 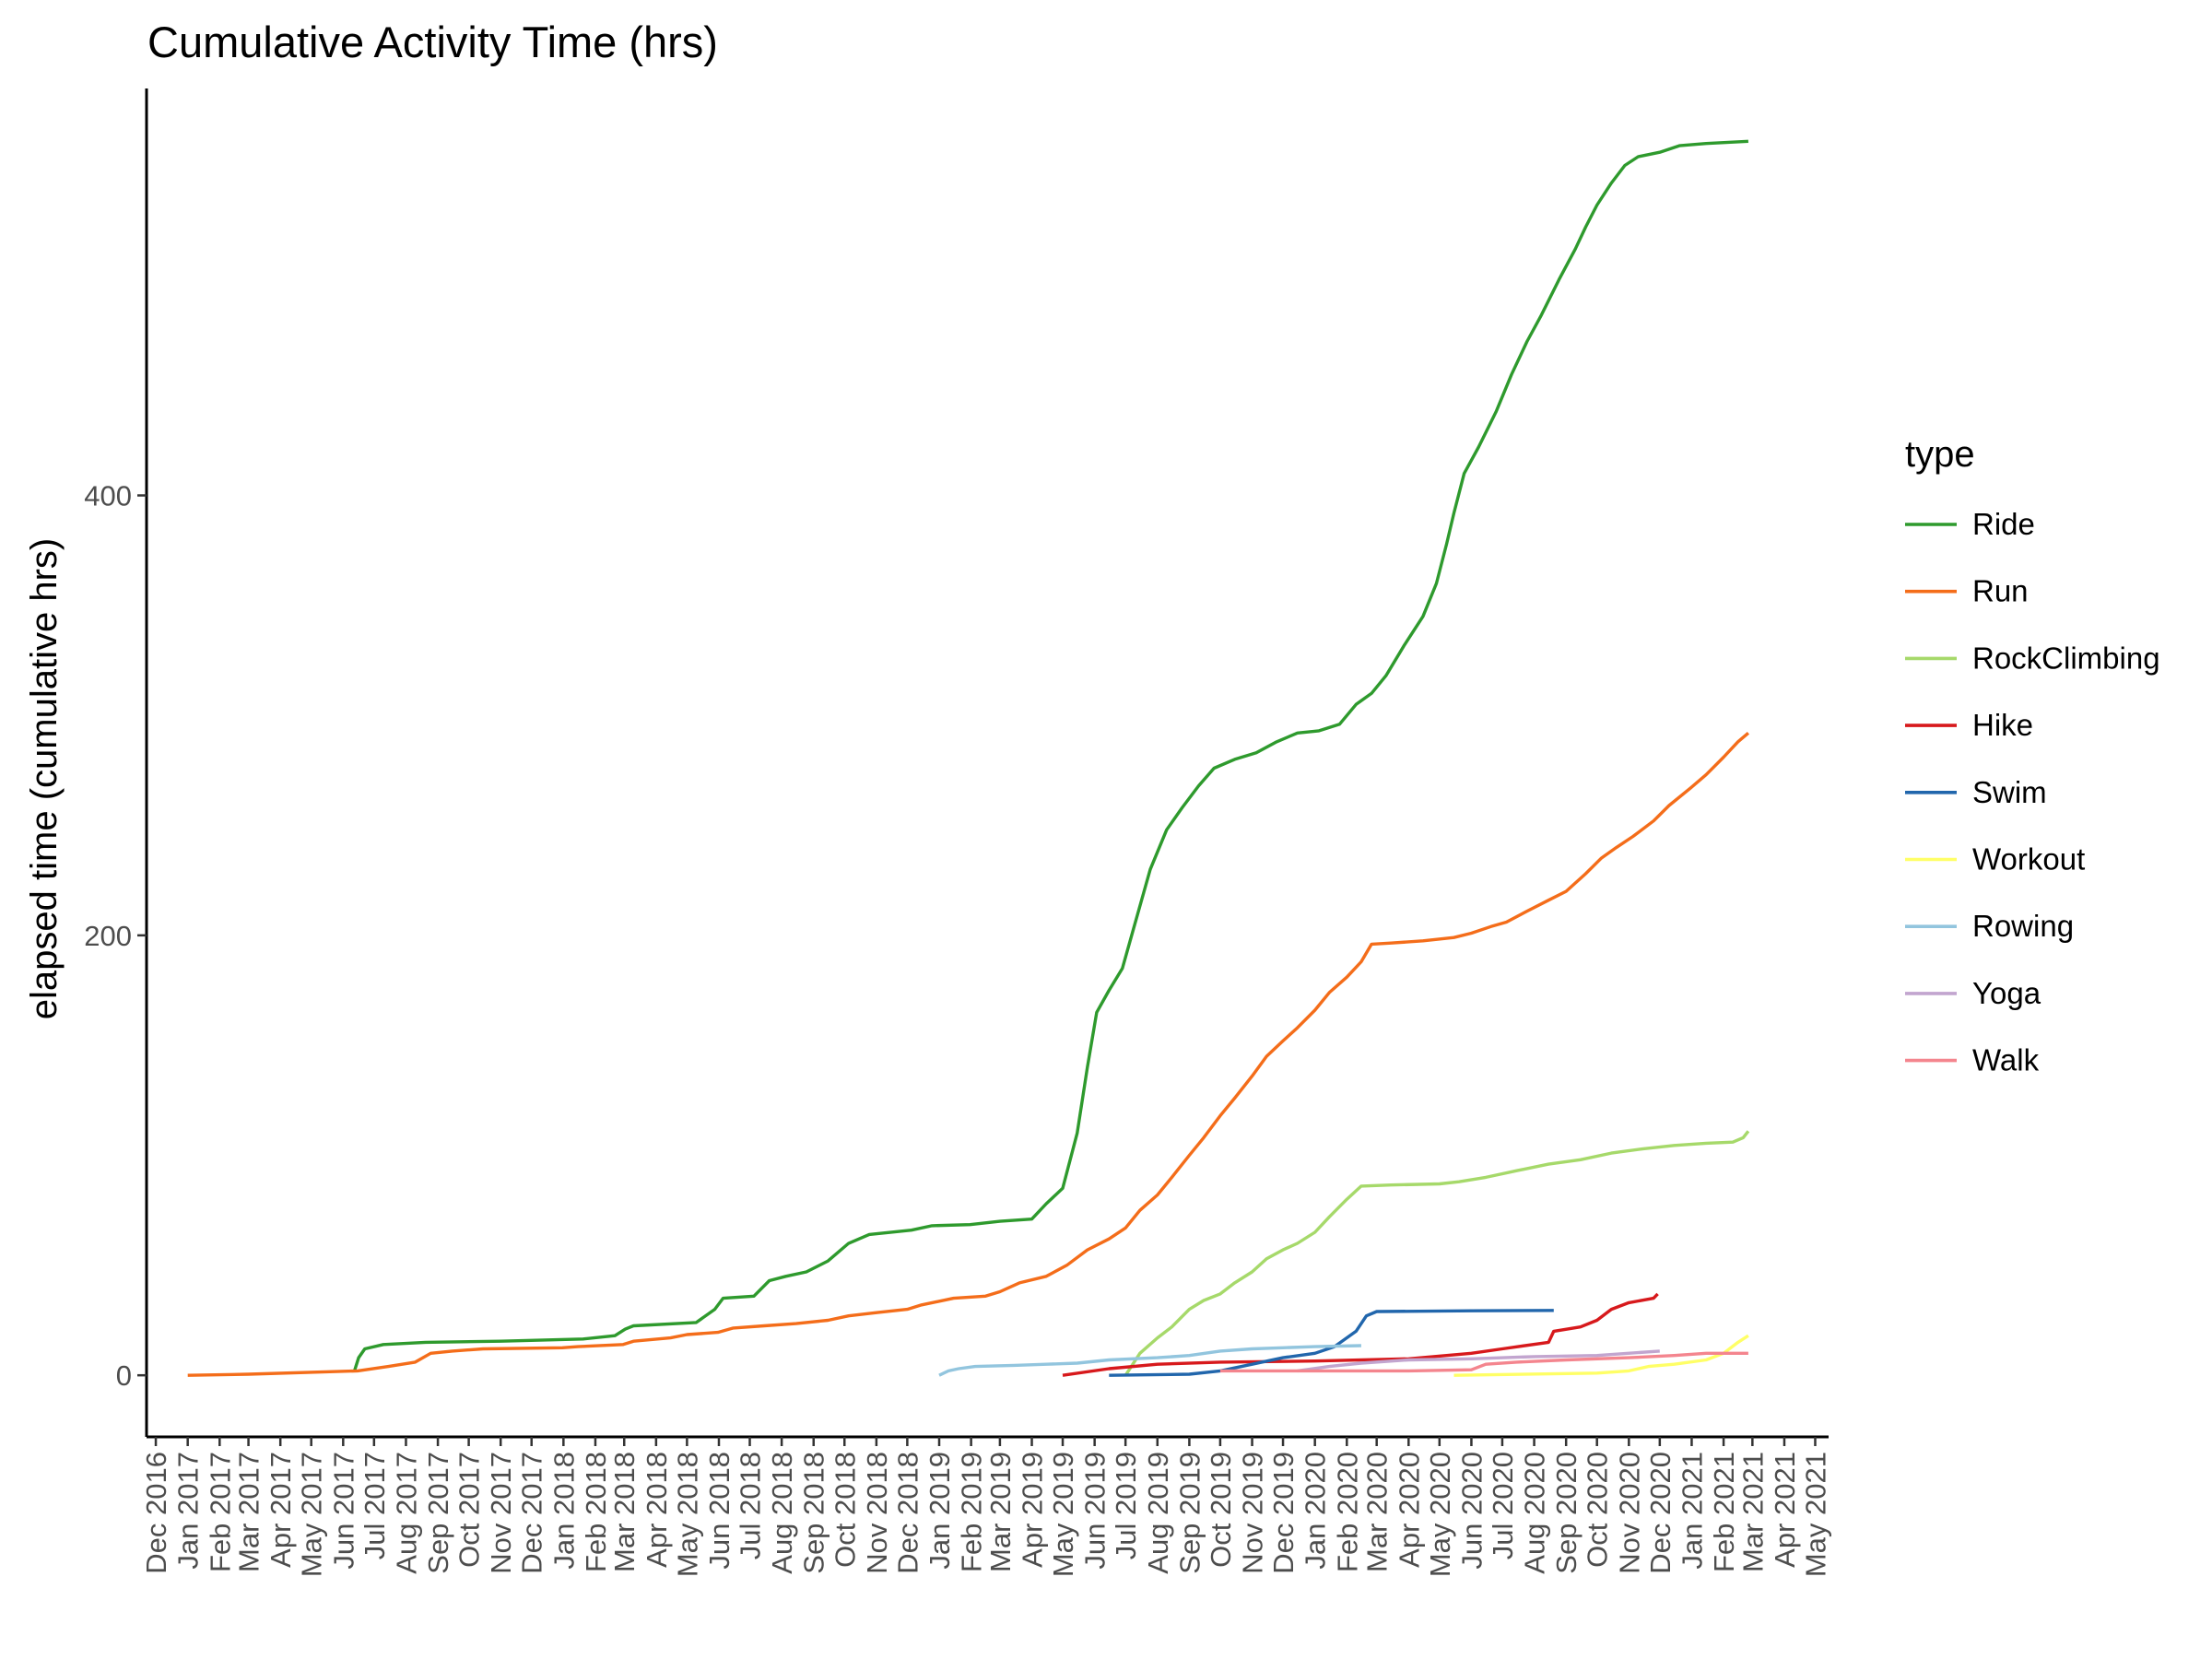 I want to click on series-line-yoga, so click(x=1478, y=1361).